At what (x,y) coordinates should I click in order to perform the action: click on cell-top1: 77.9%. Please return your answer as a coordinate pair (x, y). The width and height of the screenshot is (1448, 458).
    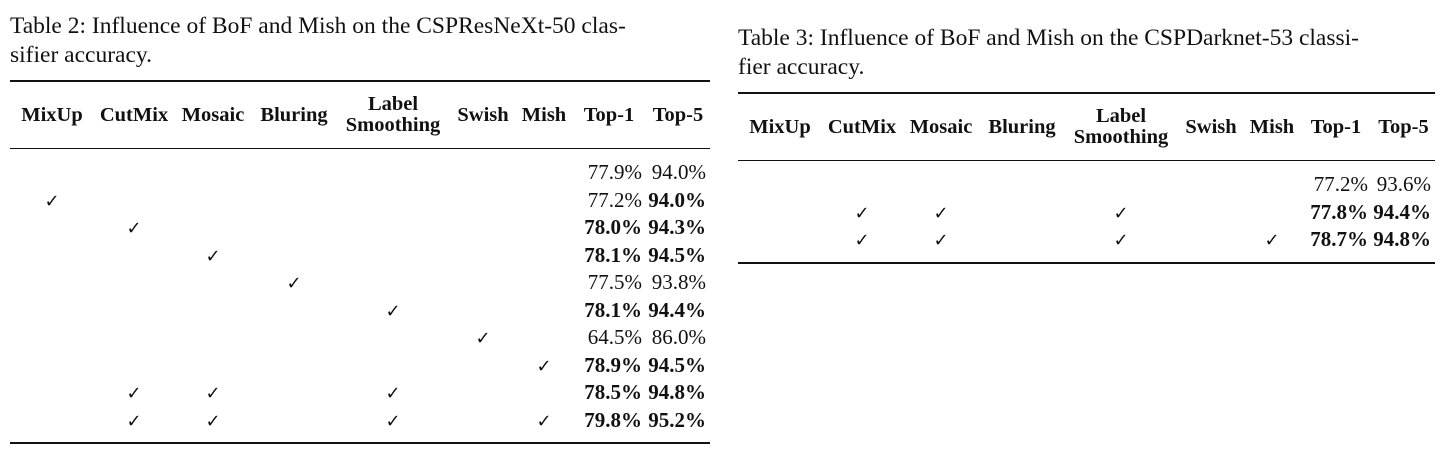
    Looking at the image, I should click on (614, 172).